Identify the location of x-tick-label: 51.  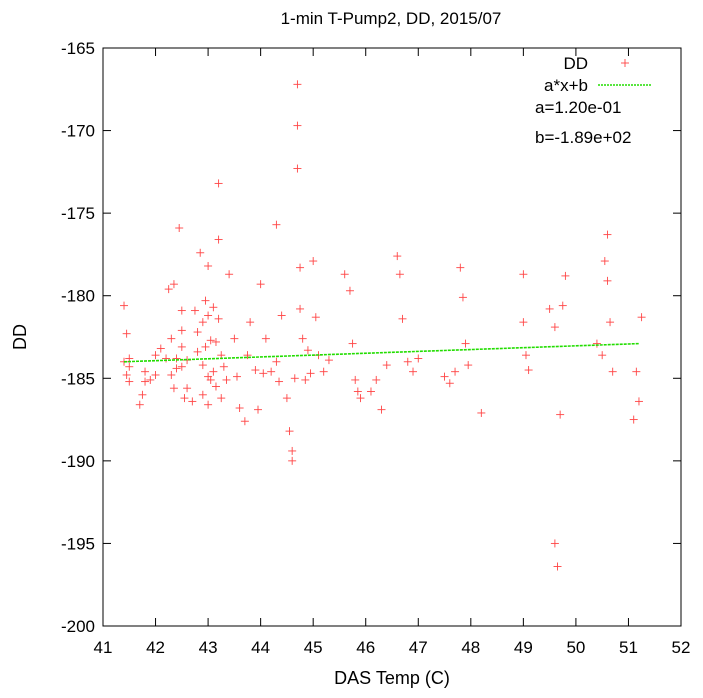
(628, 647).